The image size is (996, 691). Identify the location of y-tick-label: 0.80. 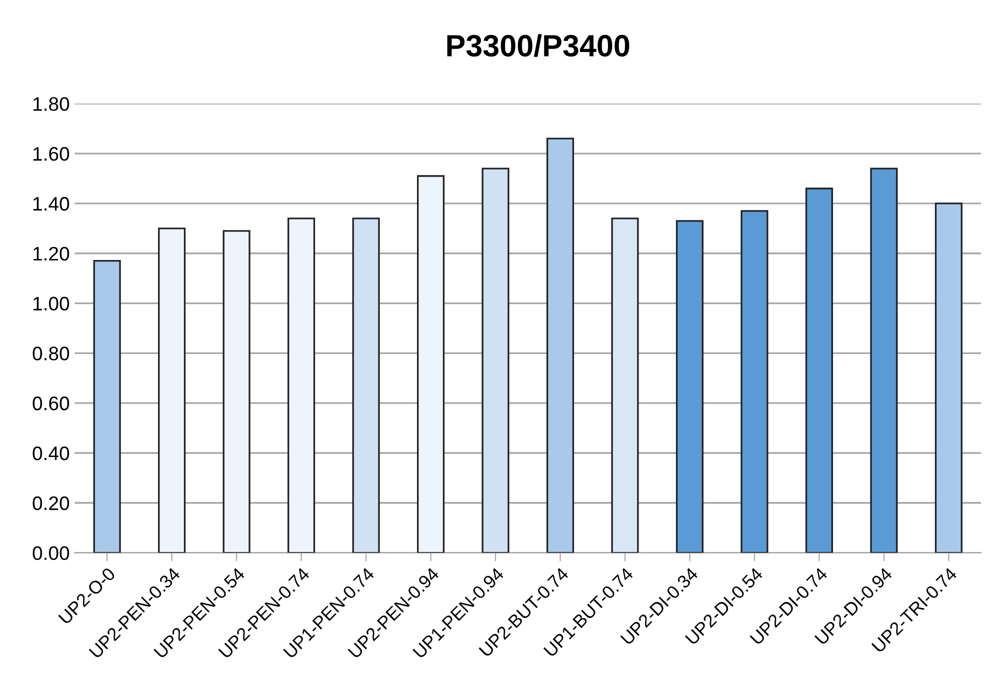
(51, 353).